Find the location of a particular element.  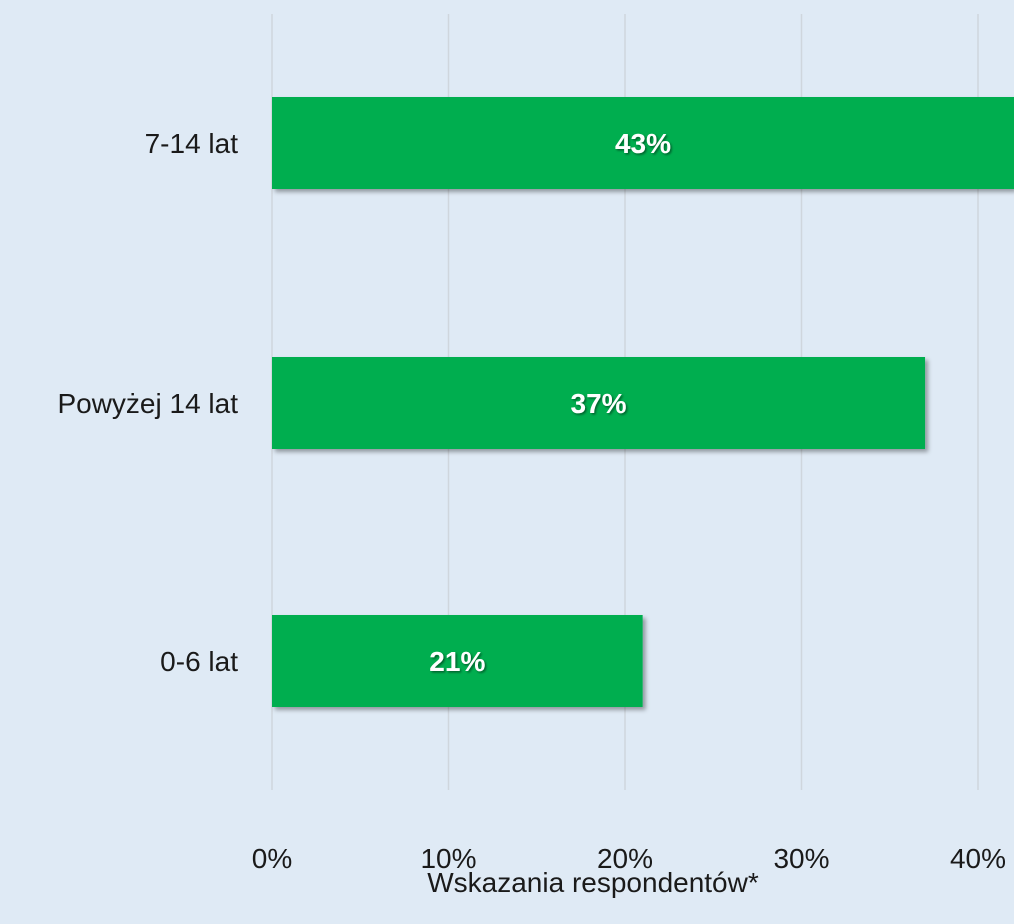

category-label-2: 0-6 lat is located at coordinates (199, 661).